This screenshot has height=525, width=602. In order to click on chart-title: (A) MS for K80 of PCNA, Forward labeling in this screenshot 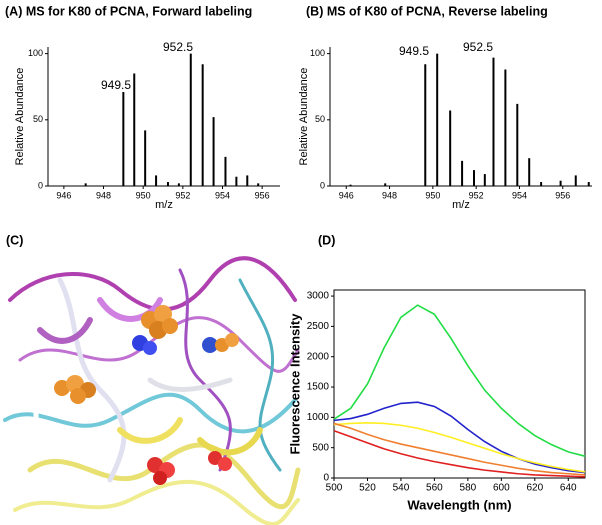, I will do `click(128, 11)`.